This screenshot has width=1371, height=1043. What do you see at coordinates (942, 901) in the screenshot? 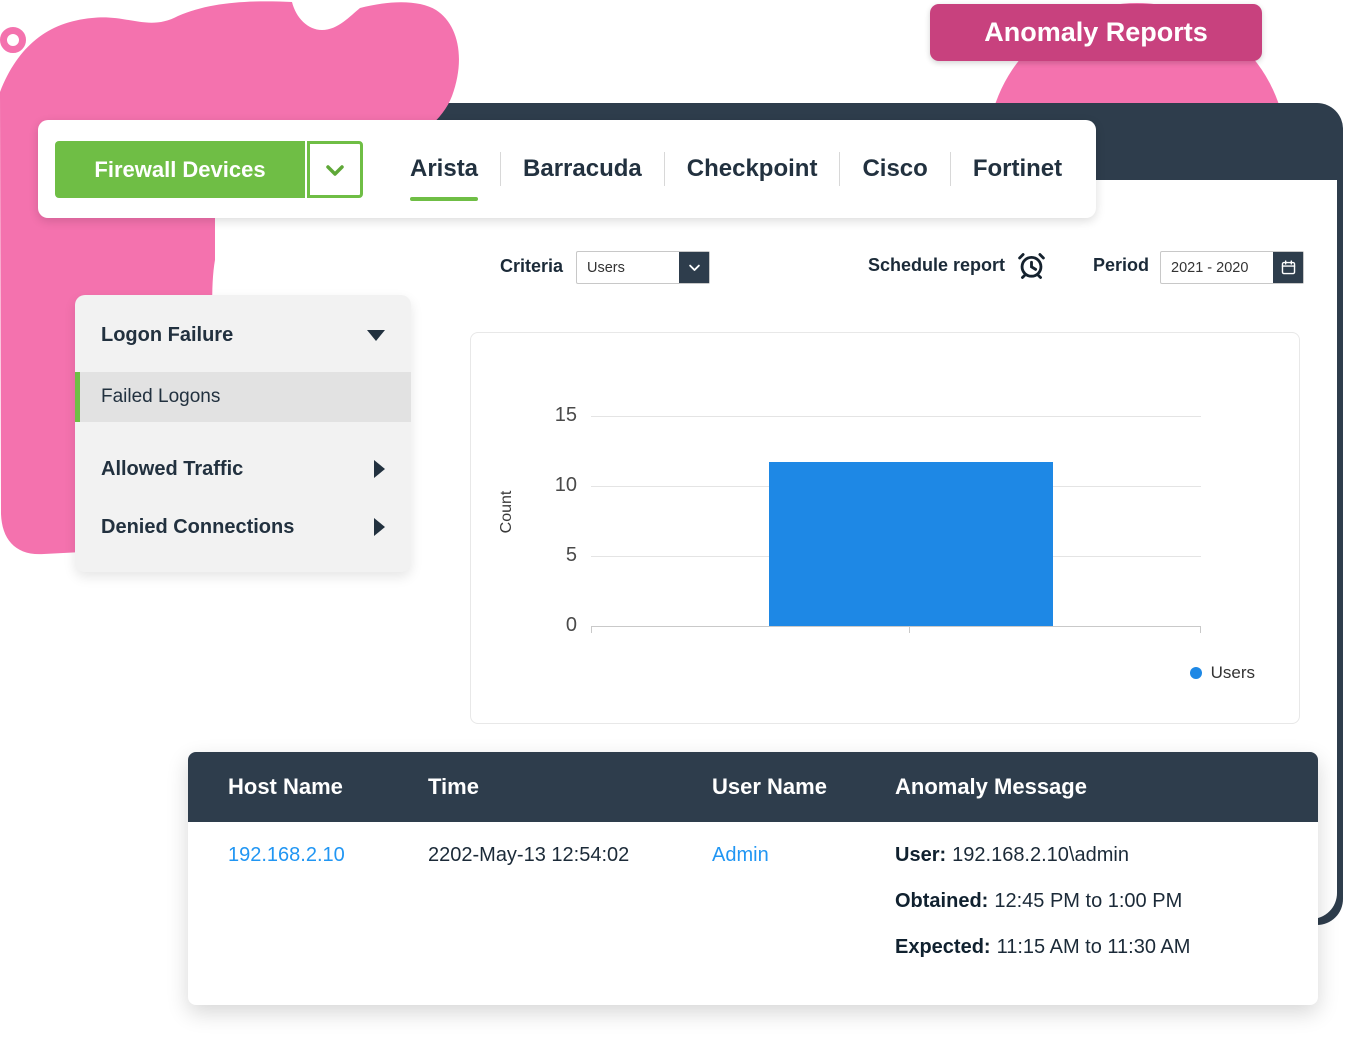
I see `message-label: Obtained:` at bounding box center [942, 901].